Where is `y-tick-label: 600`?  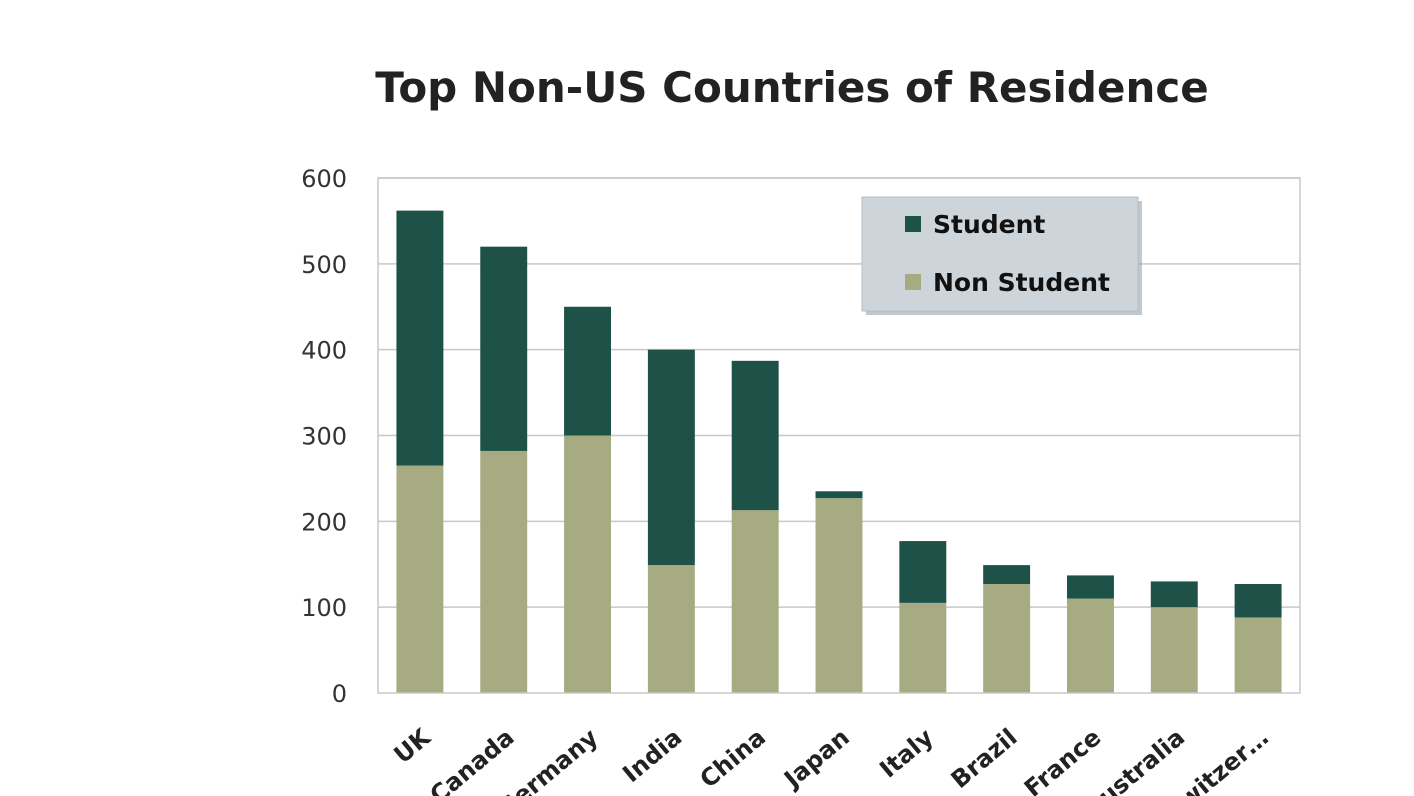
y-tick-label: 600 is located at coordinates (324, 179).